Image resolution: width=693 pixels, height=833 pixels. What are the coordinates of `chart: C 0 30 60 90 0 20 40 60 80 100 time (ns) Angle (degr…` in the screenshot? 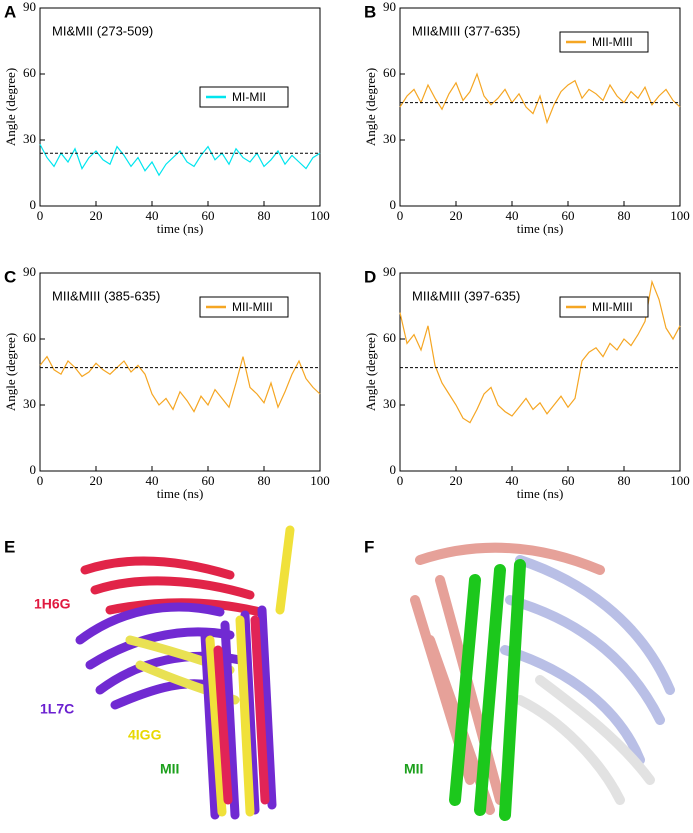 It's located at (166, 382).